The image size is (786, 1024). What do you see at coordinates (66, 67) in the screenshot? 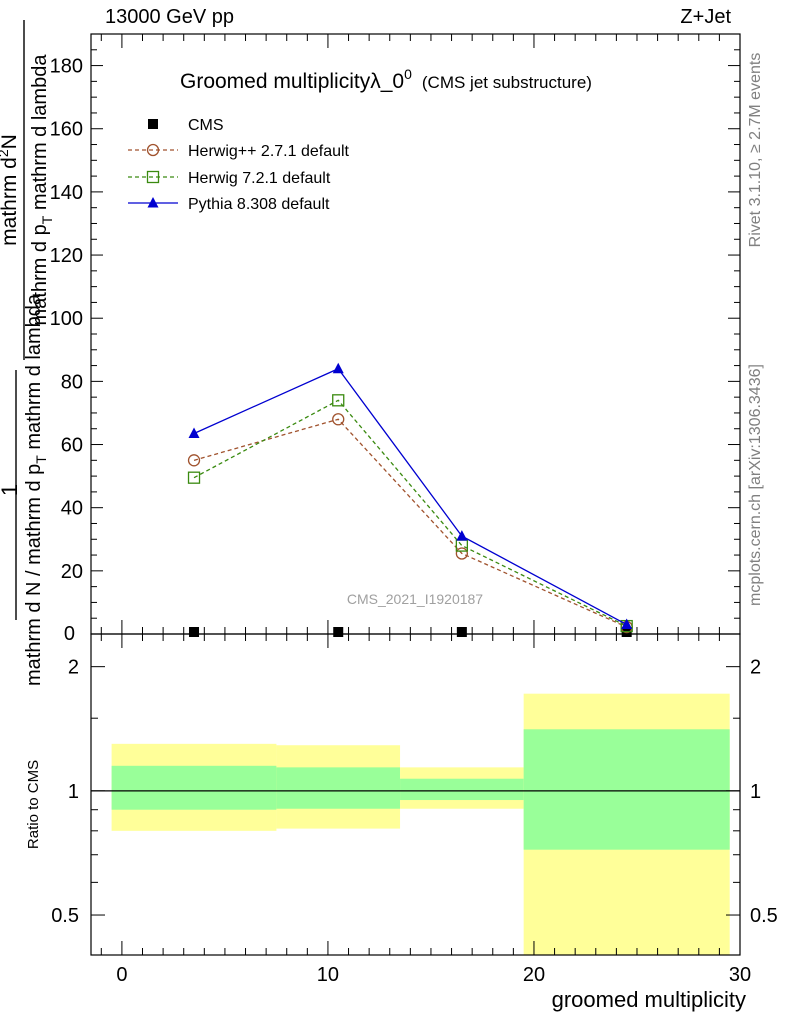
I see `main-y-tick-label: 180` at bounding box center [66, 67].